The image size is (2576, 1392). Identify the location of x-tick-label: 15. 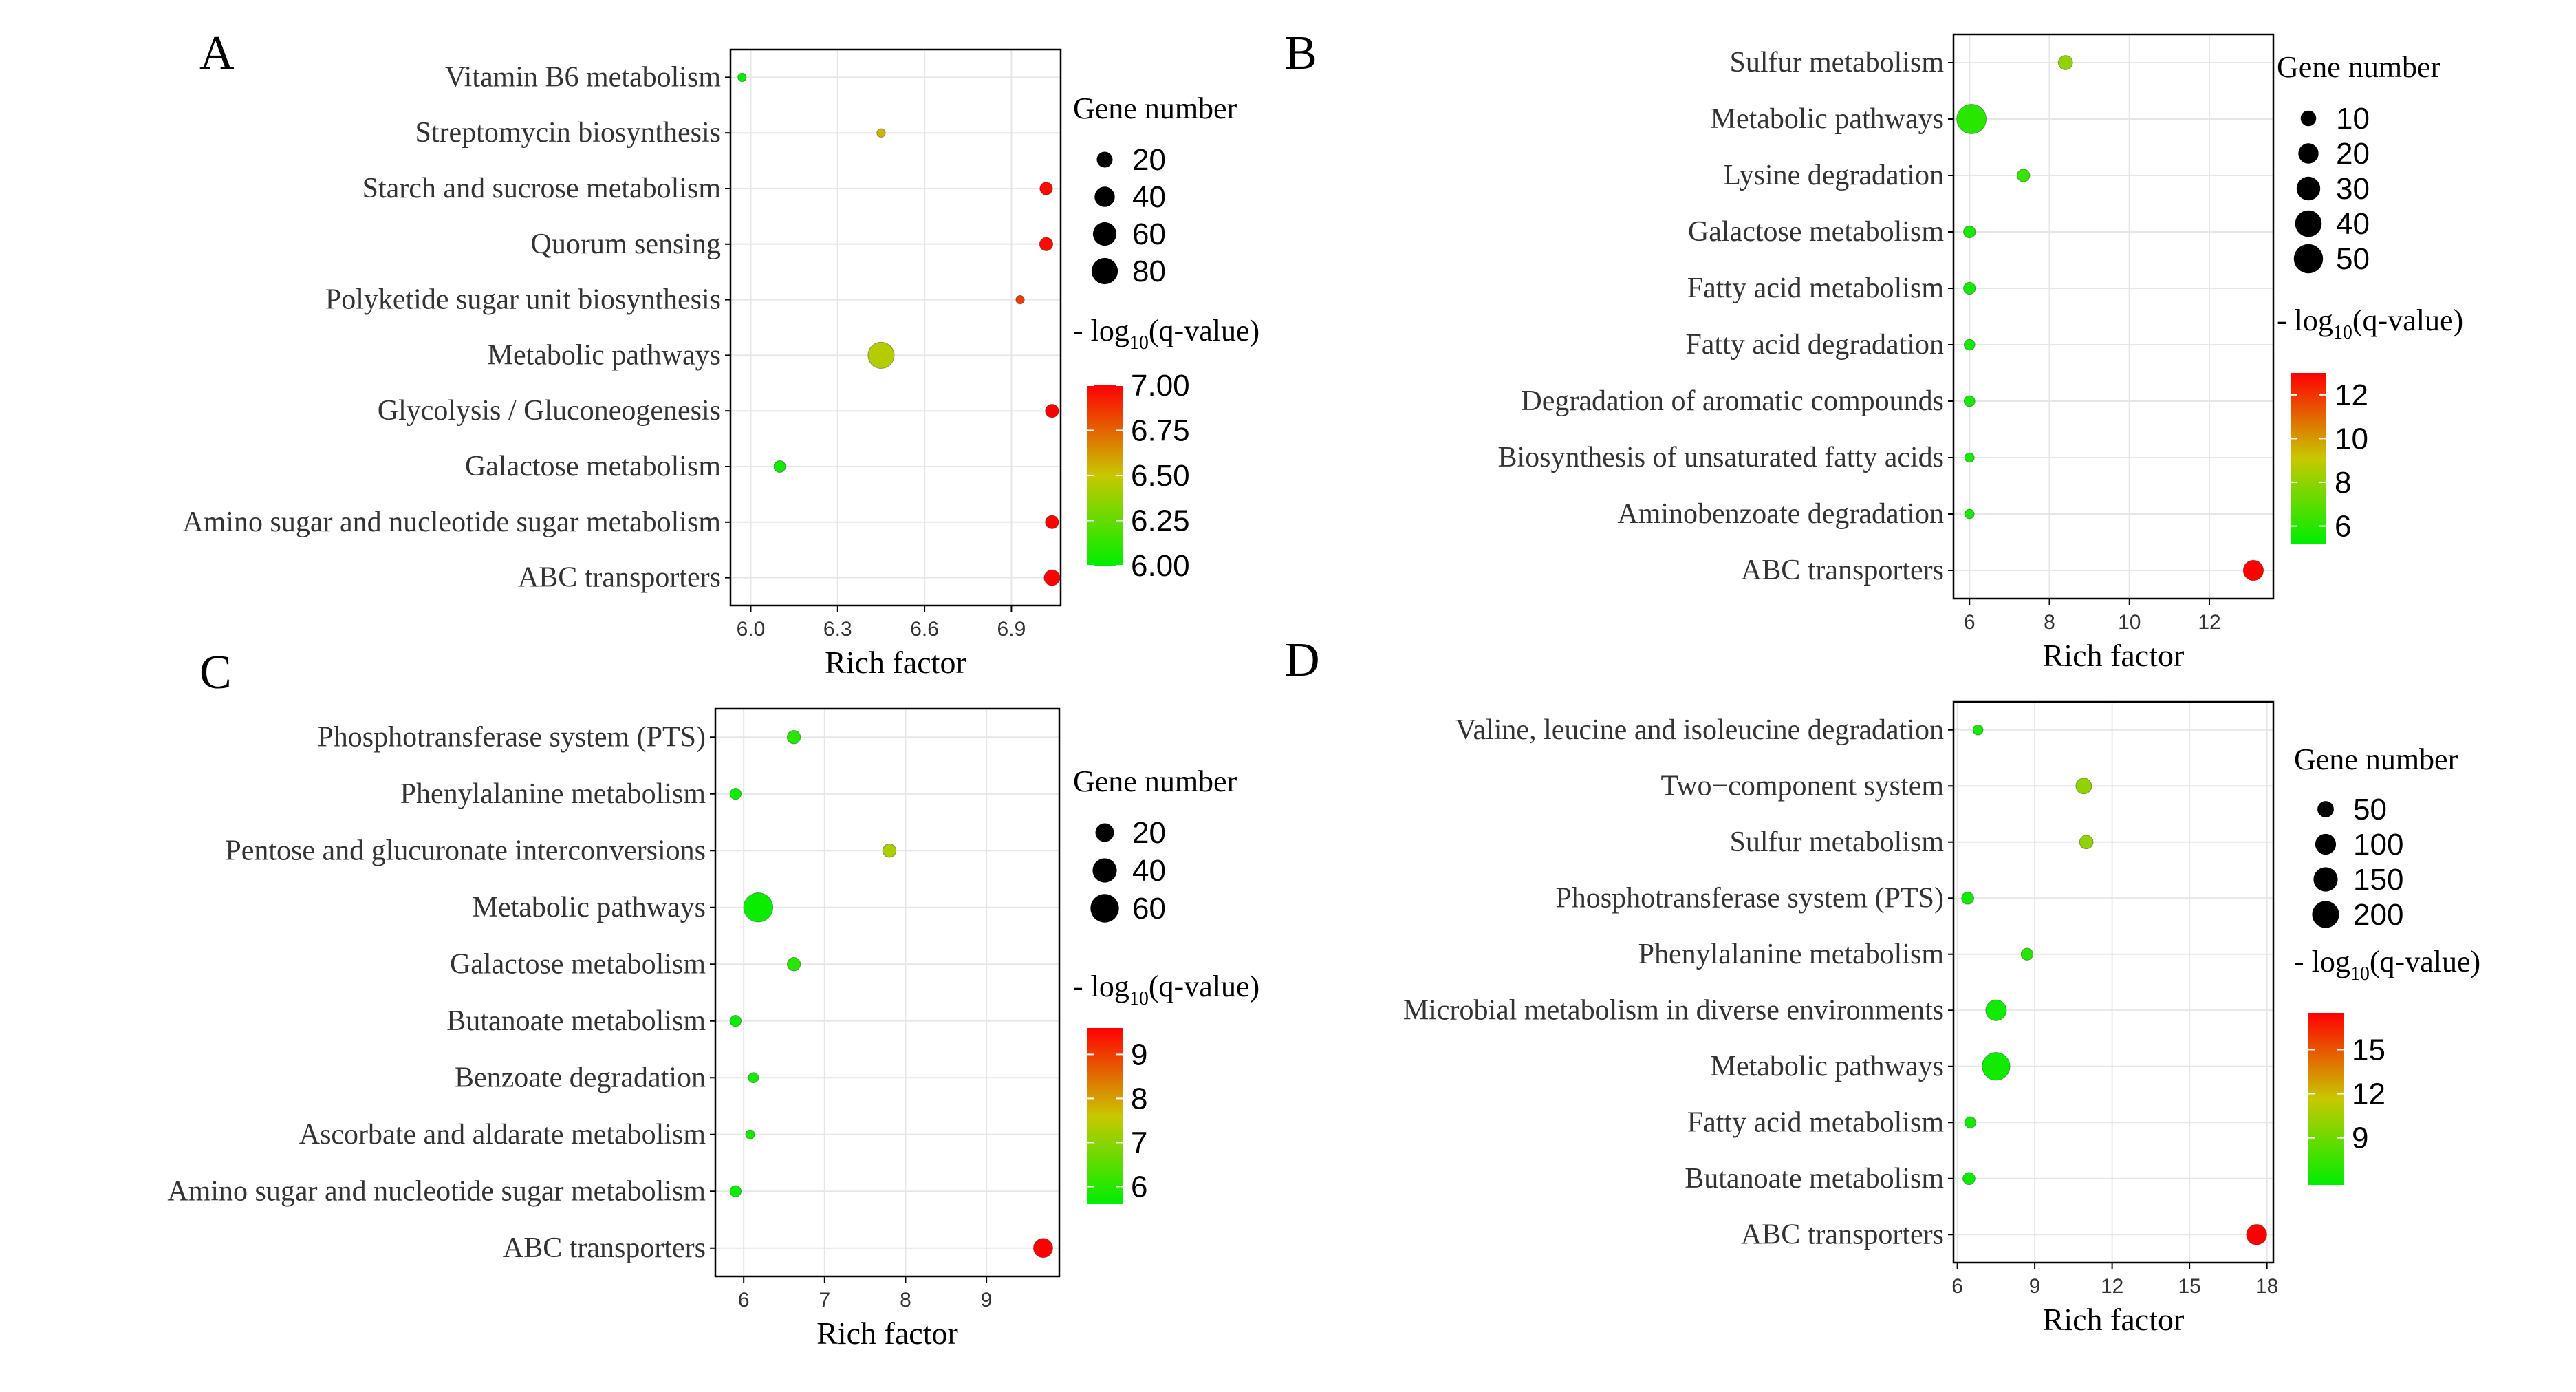
(2189, 1286).